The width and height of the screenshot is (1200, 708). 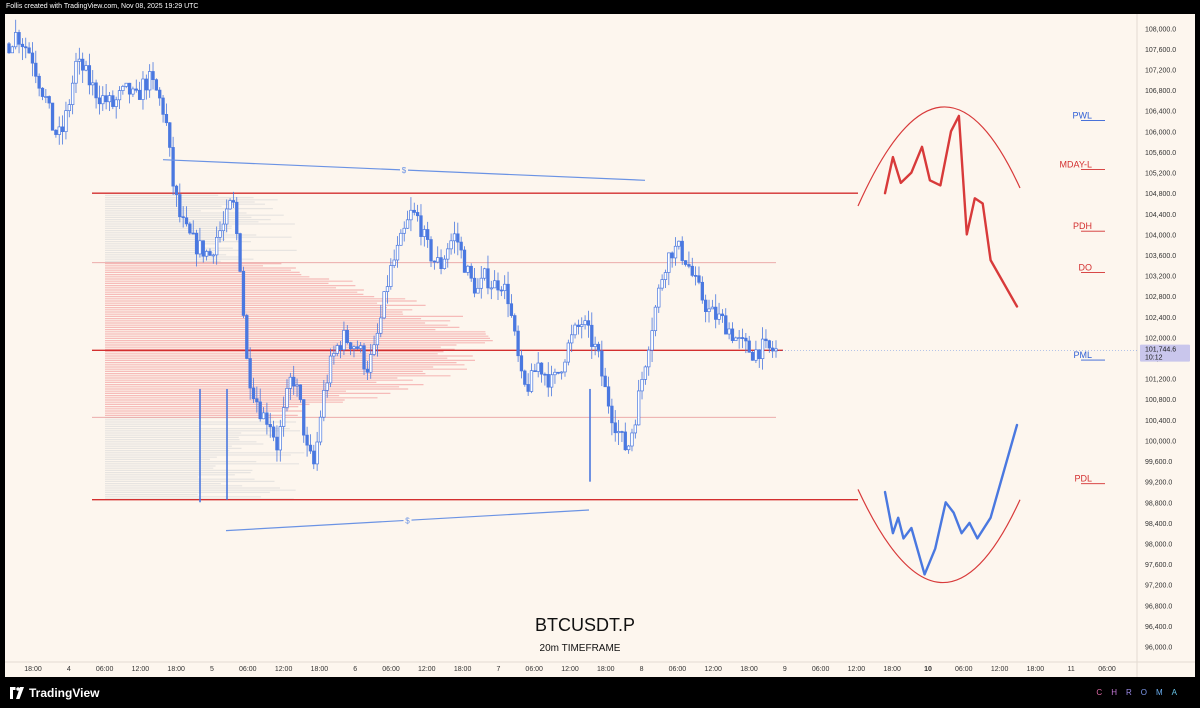 What do you see at coordinates (1158, 648) in the screenshot?
I see `price-tick-label: 96,000.0` at bounding box center [1158, 648].